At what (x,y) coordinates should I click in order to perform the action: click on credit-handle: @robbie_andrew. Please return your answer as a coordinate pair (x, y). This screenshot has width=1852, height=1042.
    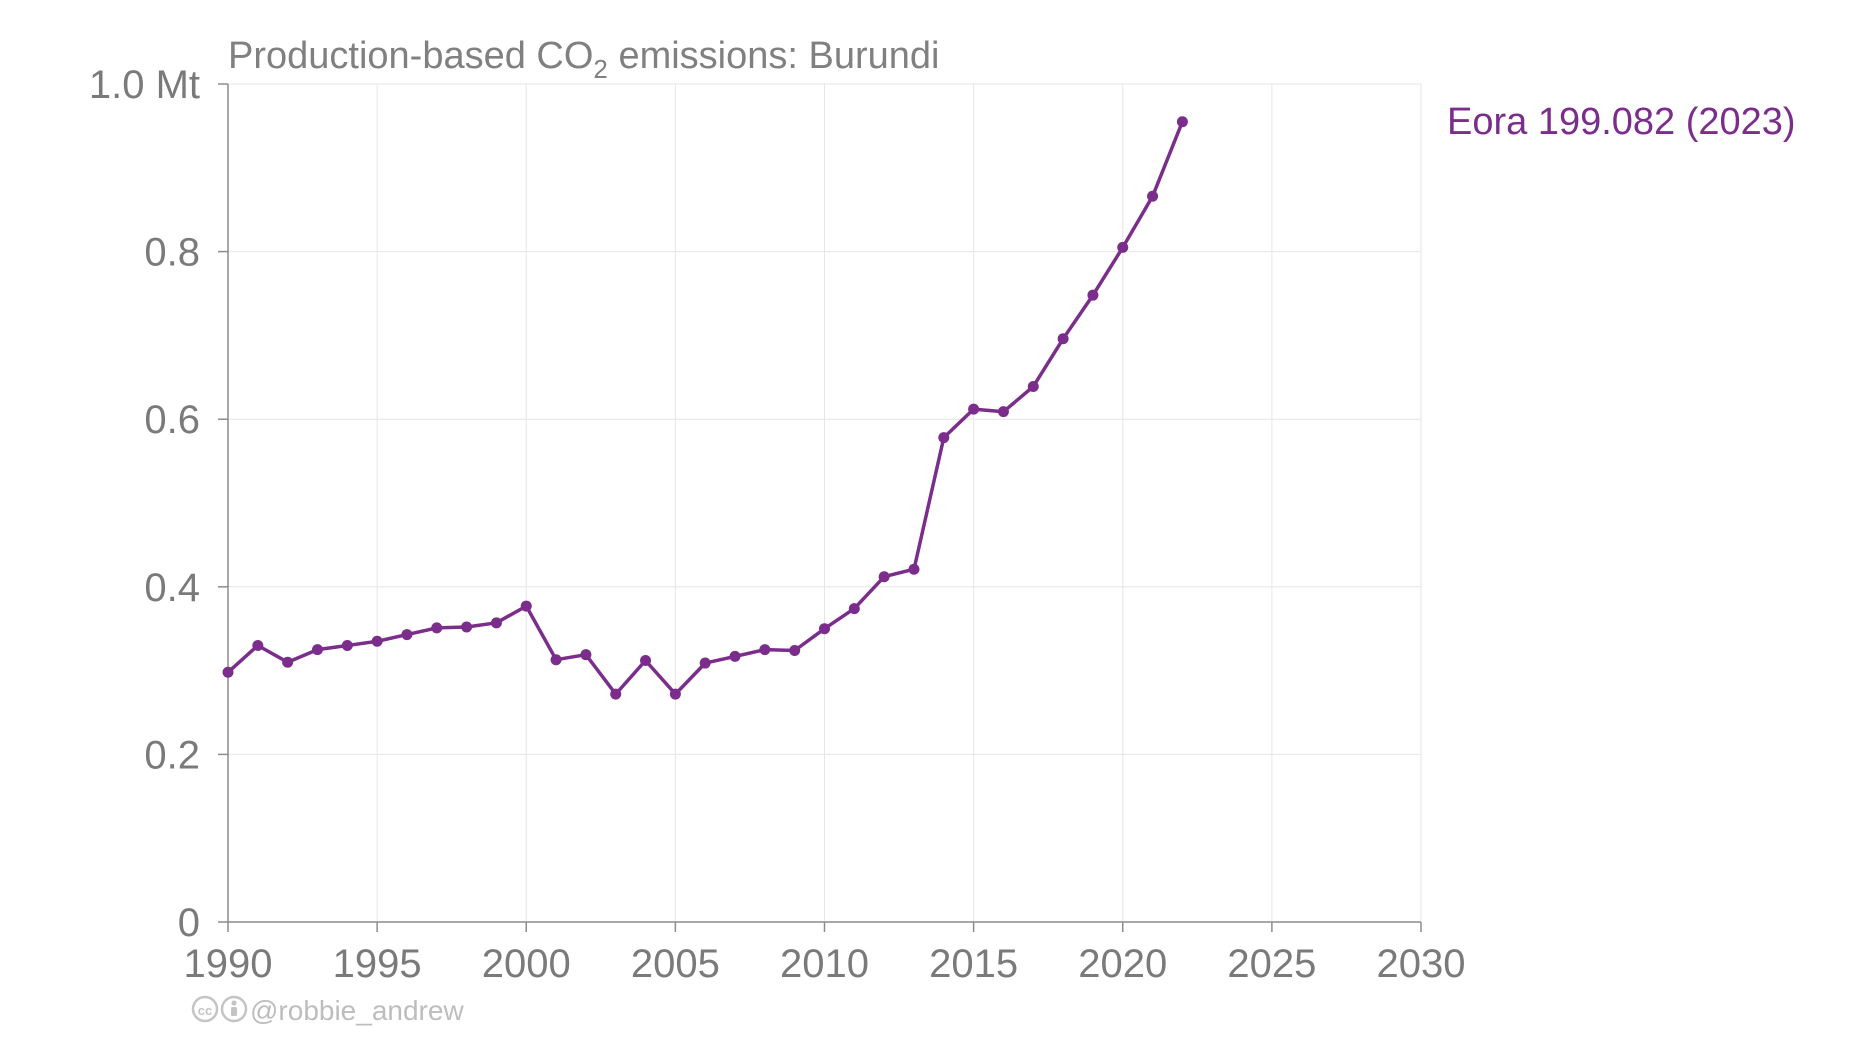
    Looking at the image, I should click on (357, 1010).